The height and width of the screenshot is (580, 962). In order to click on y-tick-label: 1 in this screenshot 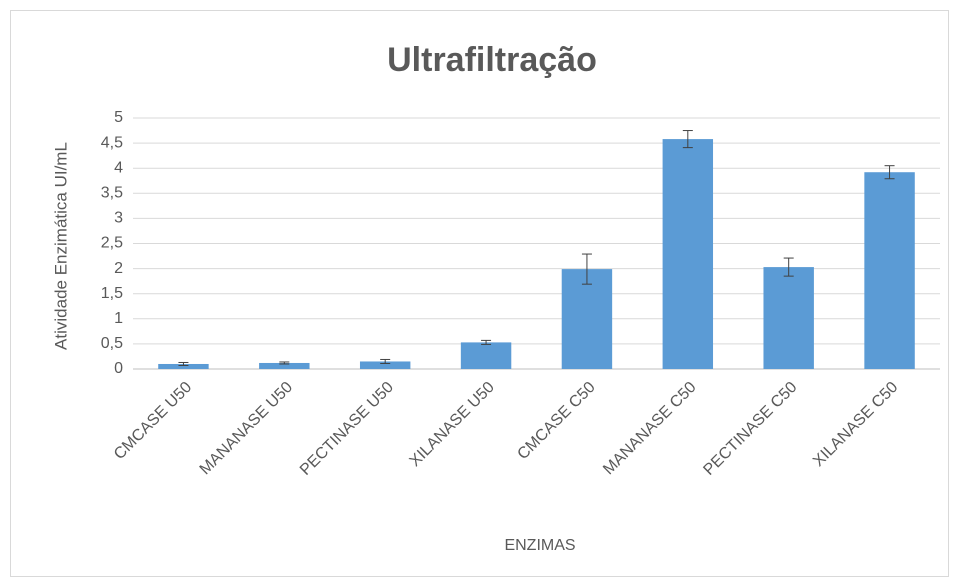, I will do `click(118, 318)`.